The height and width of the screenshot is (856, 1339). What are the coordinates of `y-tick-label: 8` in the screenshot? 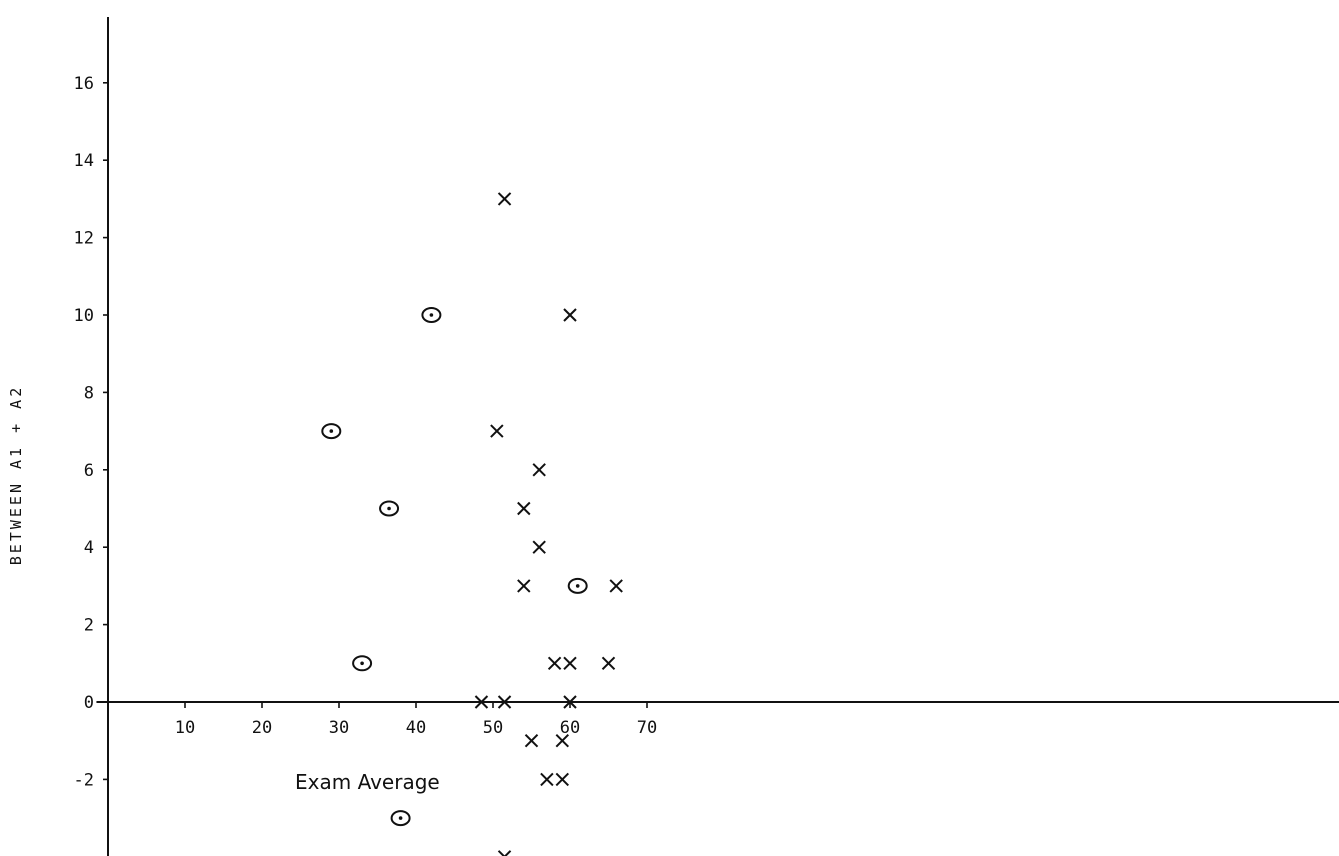 It's located at (89, 393).